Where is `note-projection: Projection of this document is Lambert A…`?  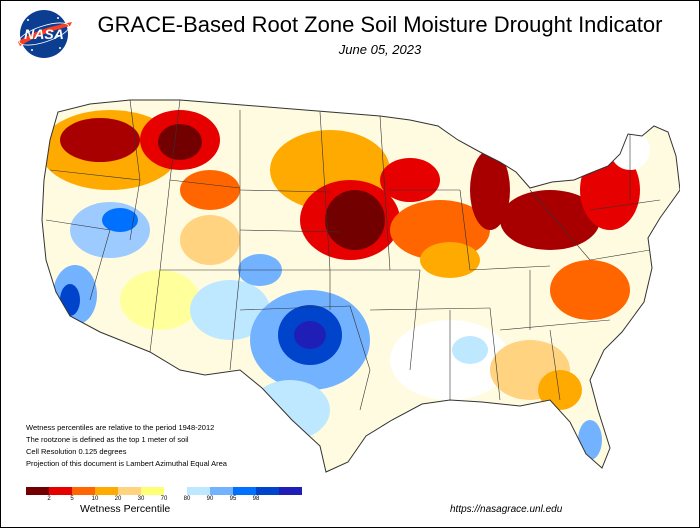 note-projection: Projection of this document is Lambert A… is located at coordinates (126, 463).